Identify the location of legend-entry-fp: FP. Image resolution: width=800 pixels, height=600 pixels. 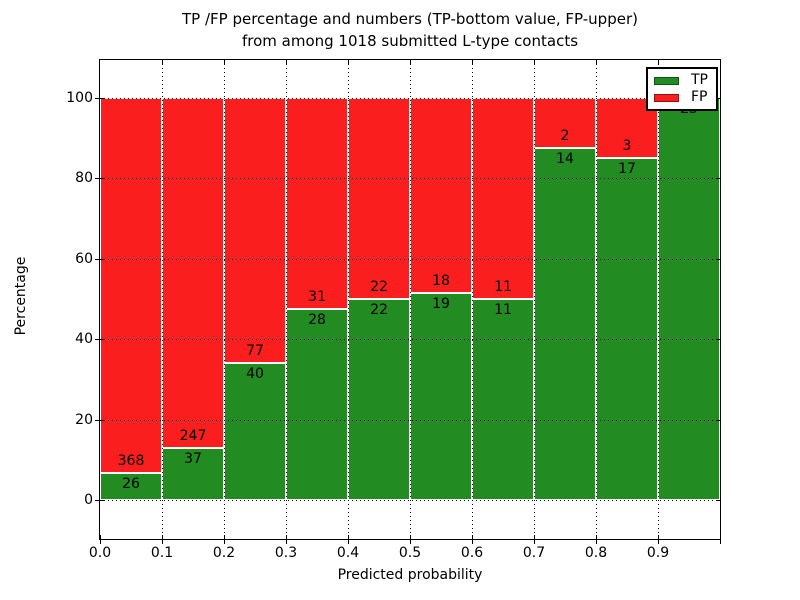
(682, 97).